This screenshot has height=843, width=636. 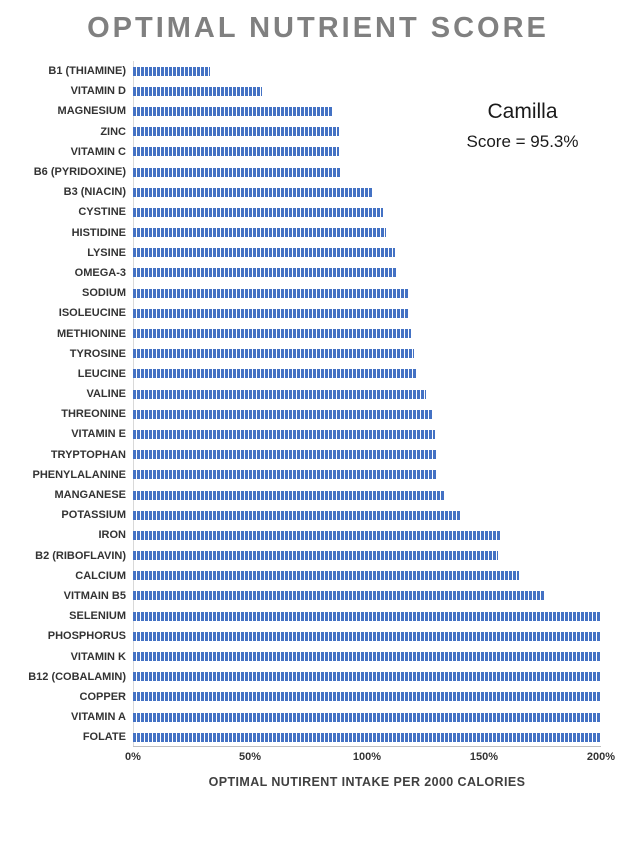 I want to click on bar-row: VITAMIN D, so click(x=300, y=91).